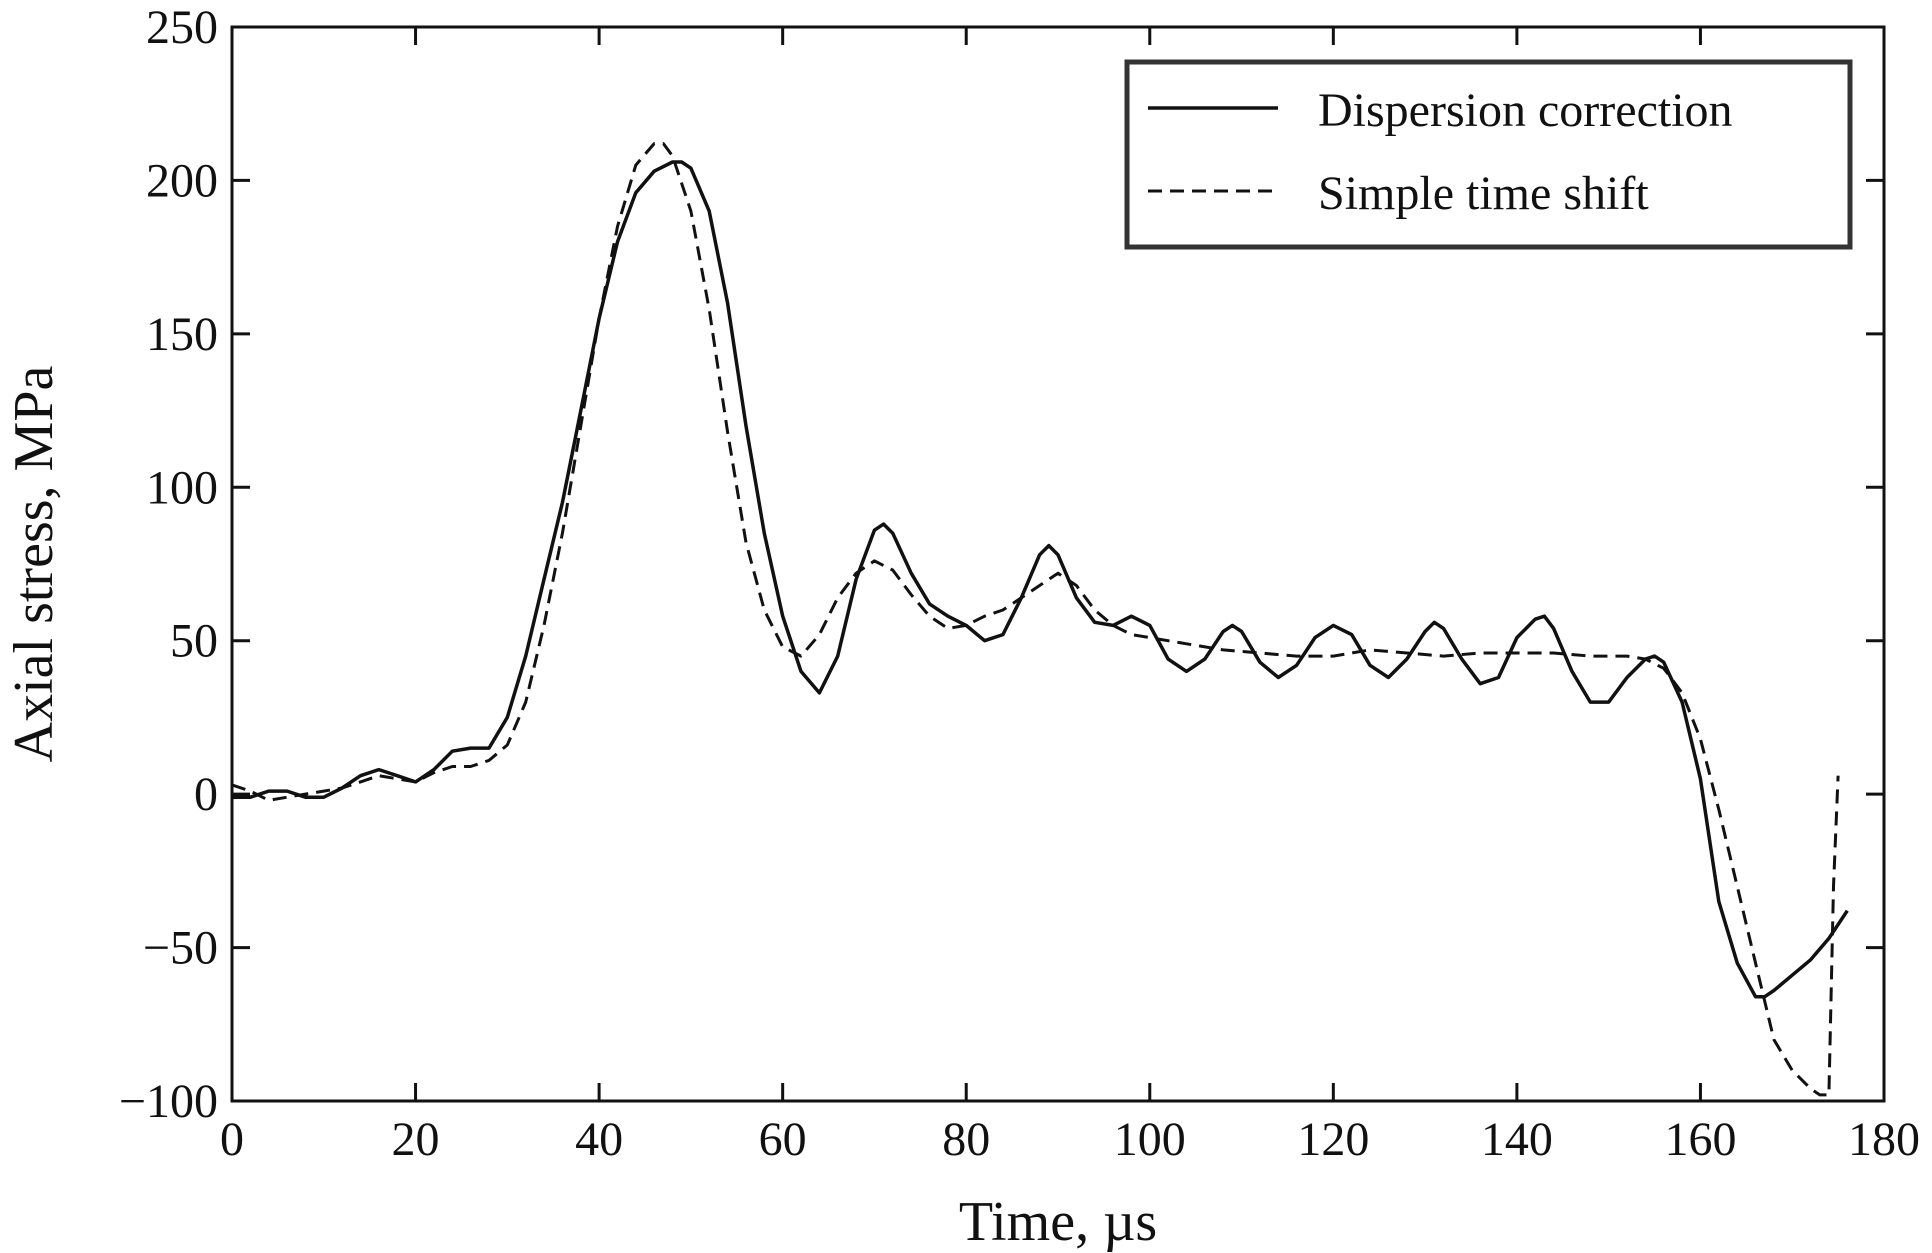  What do you see at coordinates (180, 948) in the screenshot?
I see `y-tick-label: −50` at bounding box center [180, 948].